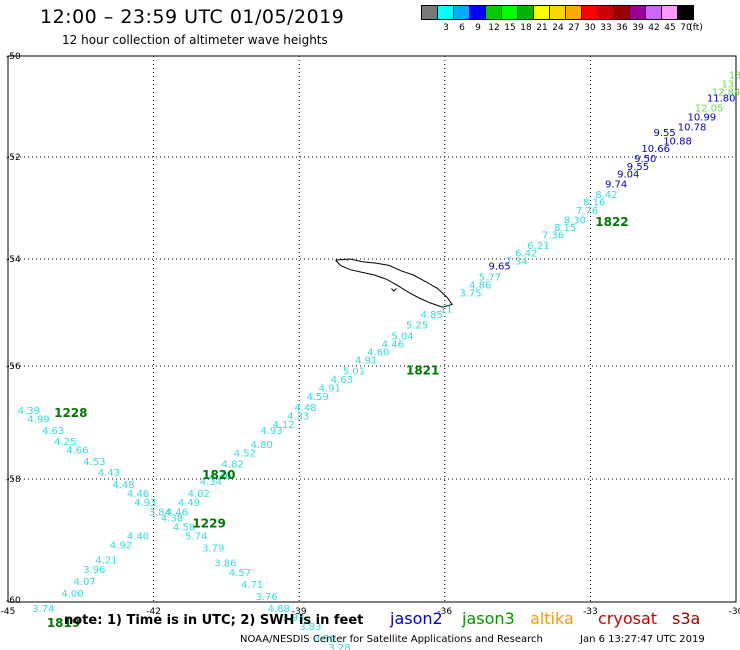 Image resolution: width=740 pixels, height=650 pixels. What do you see at coordinates (542, 28) in the screenshot?
I see `colorbar-tick-label: 21` at bounding box center [542, 28].